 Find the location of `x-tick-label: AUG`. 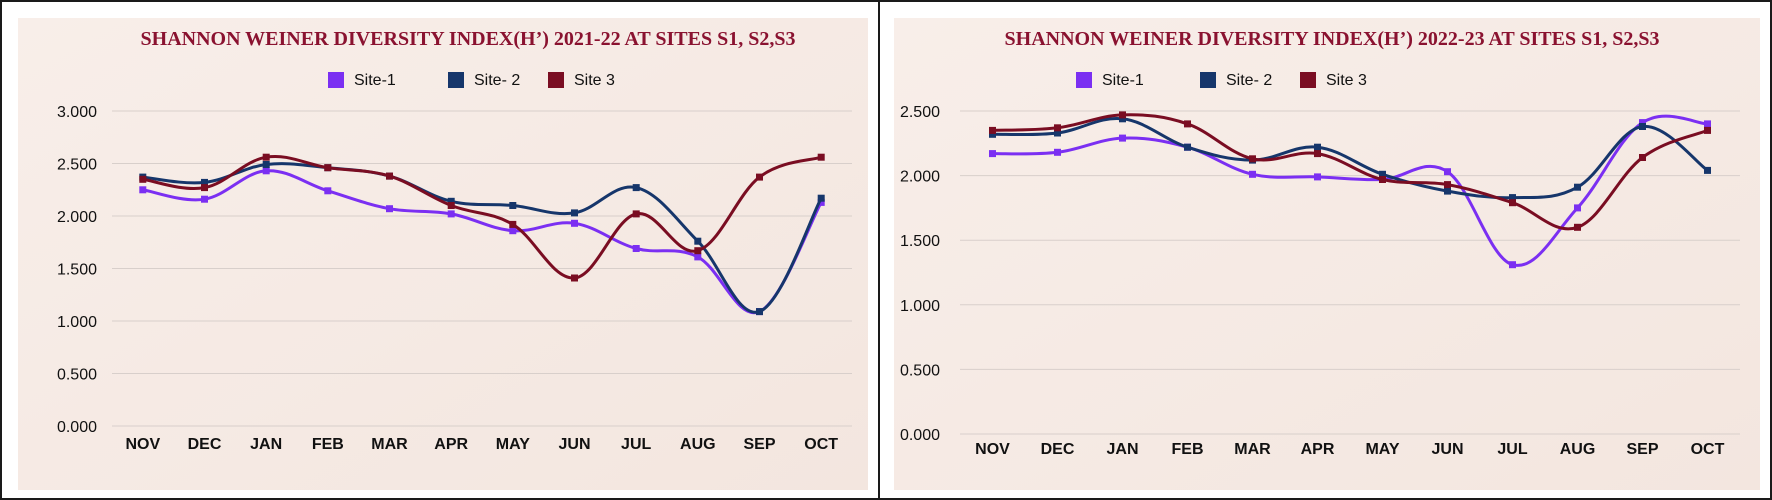

x-tick-label: AUG is located at coordinates (698, 444).